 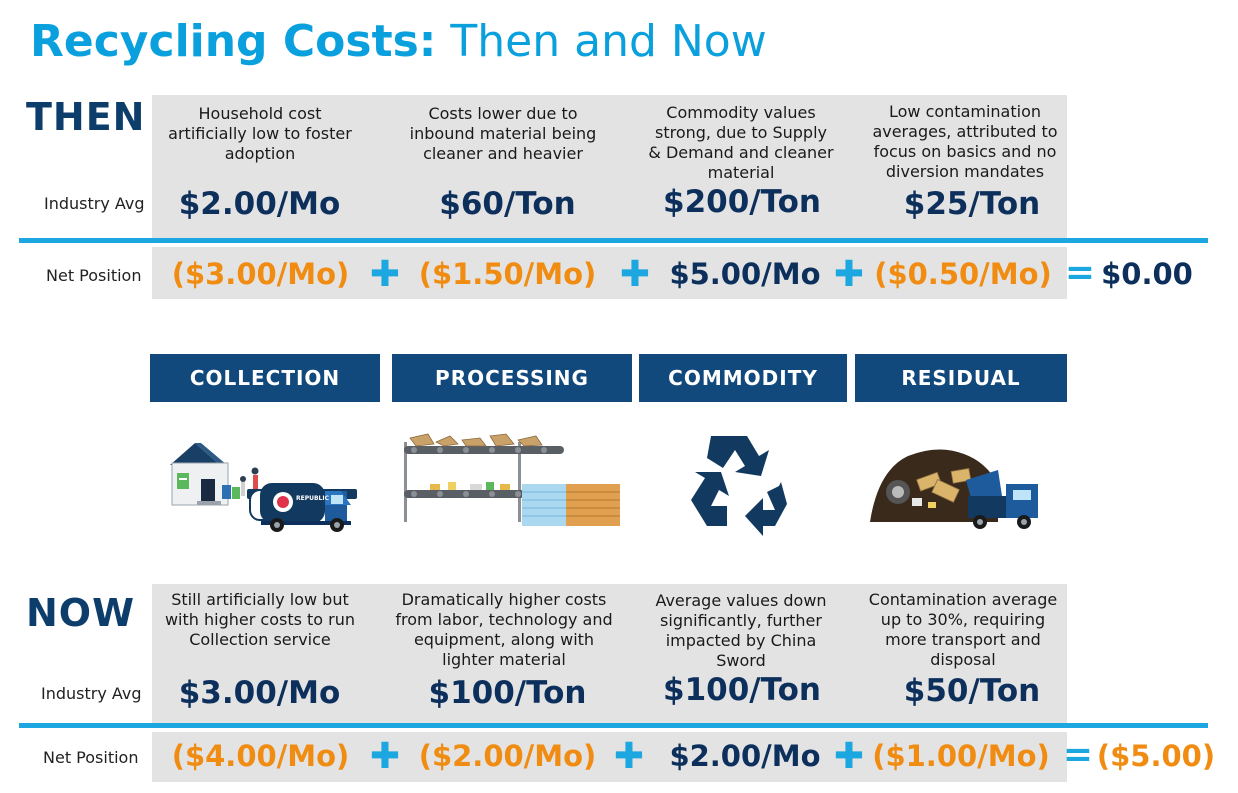 I want to click on now-price-processing: $100/Ton, so click(x=507, y=693).